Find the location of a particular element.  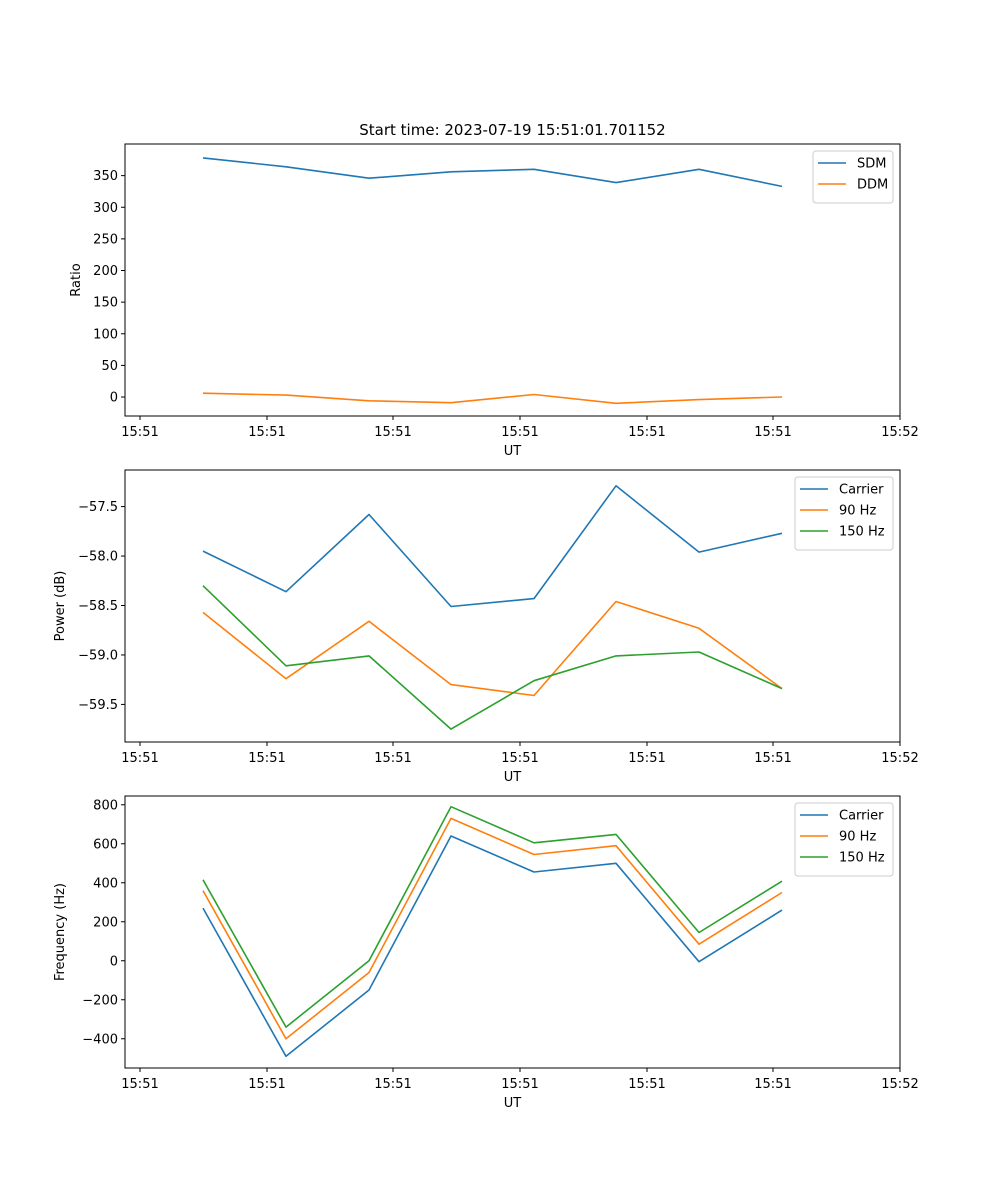

y-tick-label: 250 is located at coordinates (105, 239).